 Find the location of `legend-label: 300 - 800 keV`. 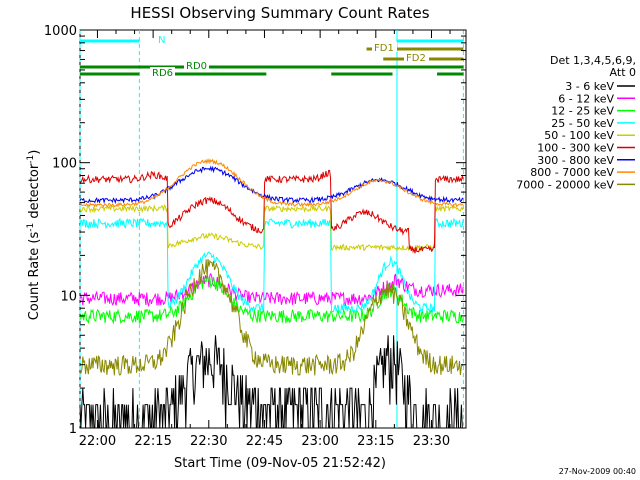

legend-label: 300 - 800 keV is located at coordinates (575, 160).